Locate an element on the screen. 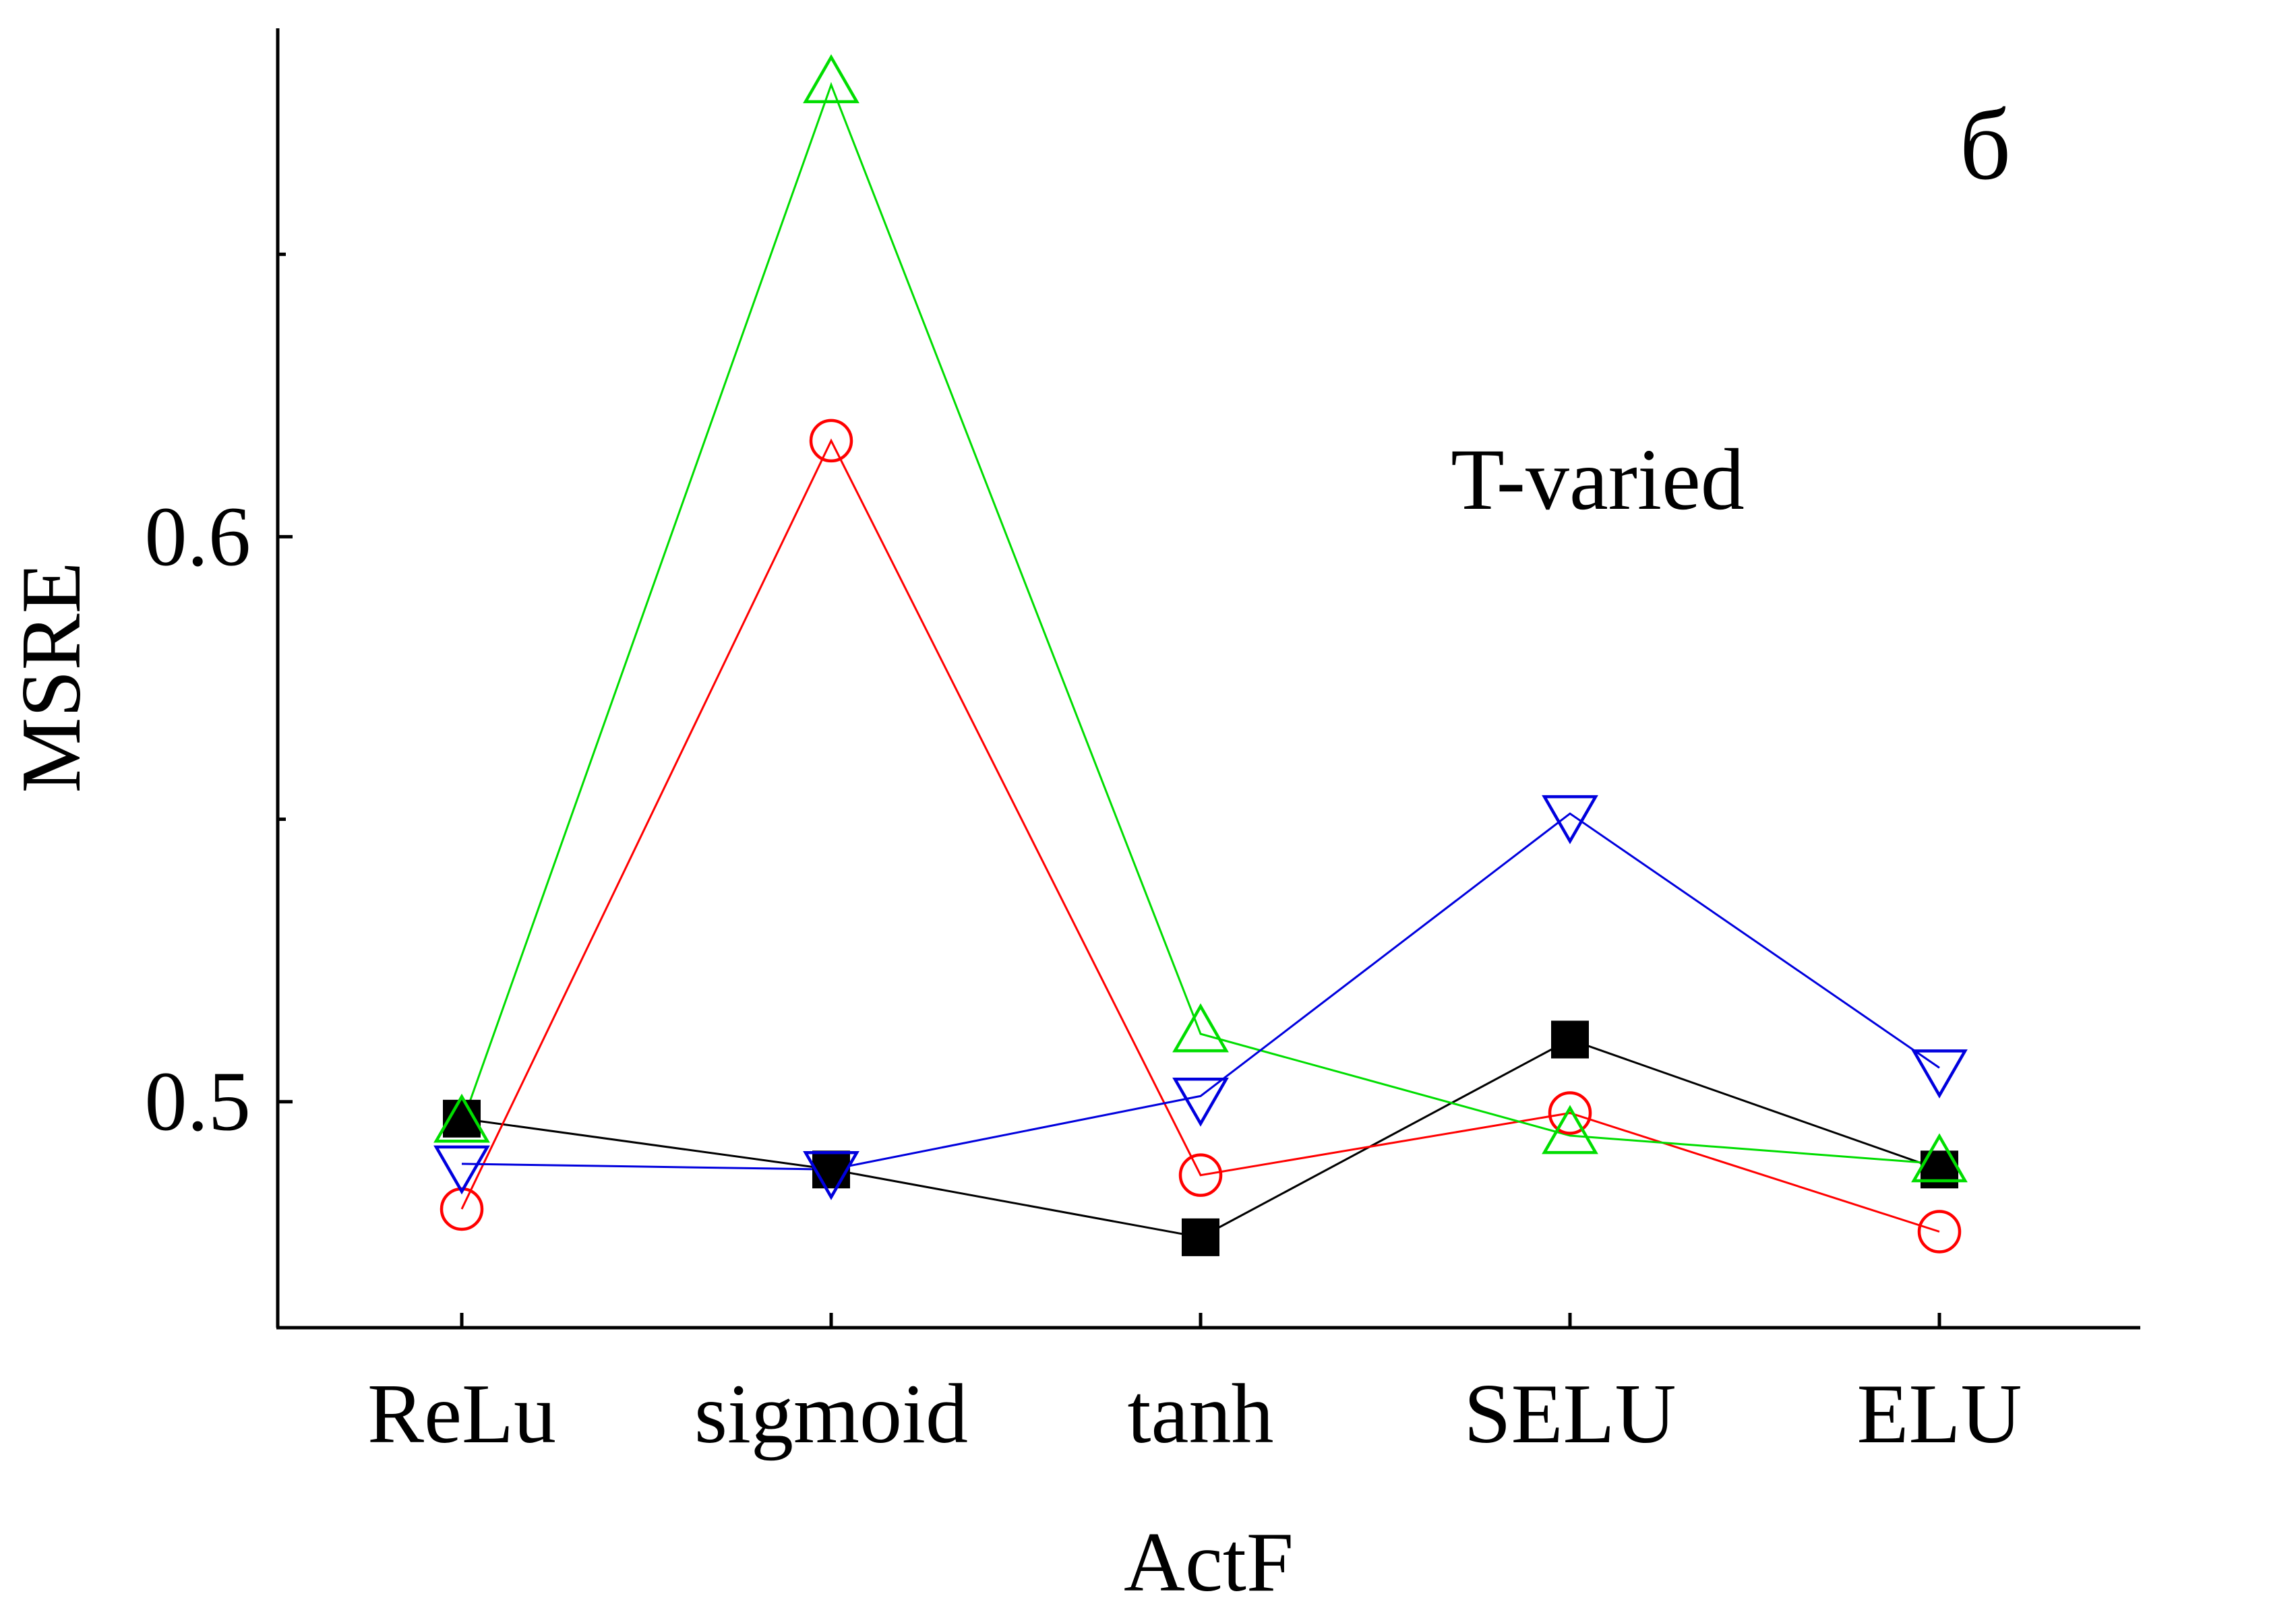  y-ticks: 0.5 0.6 is located at coordinates (219, 701).